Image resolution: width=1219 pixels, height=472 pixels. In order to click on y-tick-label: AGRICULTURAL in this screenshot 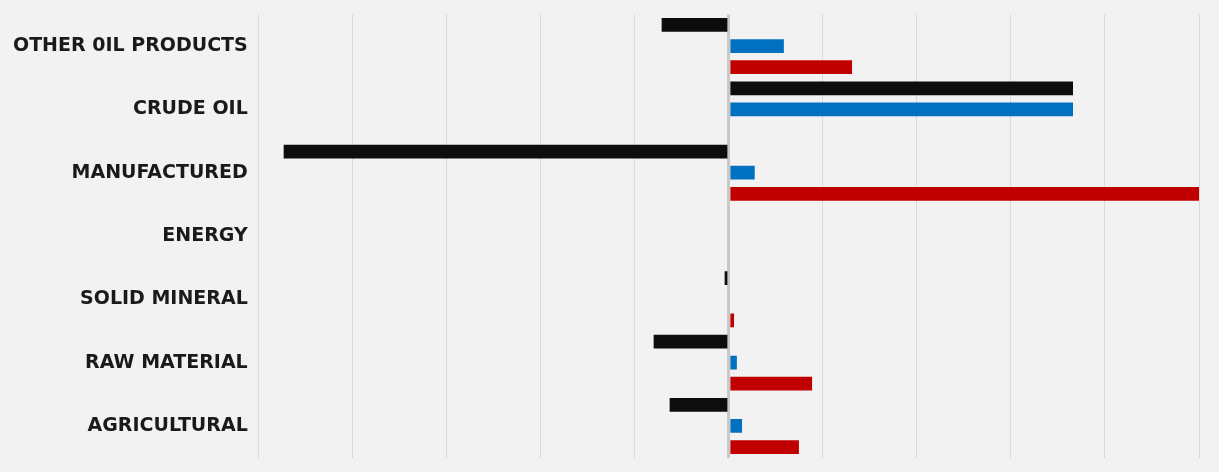, I will do `click(167, 423)`.